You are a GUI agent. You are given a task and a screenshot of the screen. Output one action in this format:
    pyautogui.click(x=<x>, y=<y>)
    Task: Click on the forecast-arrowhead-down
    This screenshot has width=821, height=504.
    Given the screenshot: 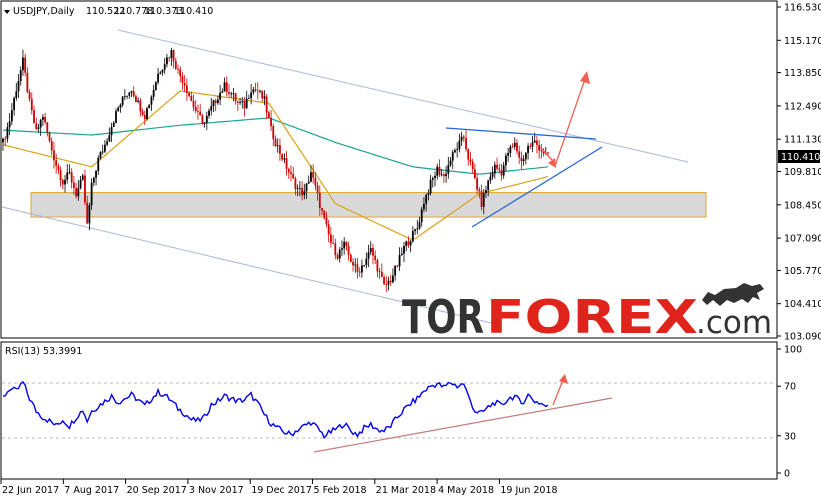 What is the action you would take?
    pyautogui.click(x=552, y=163)
    